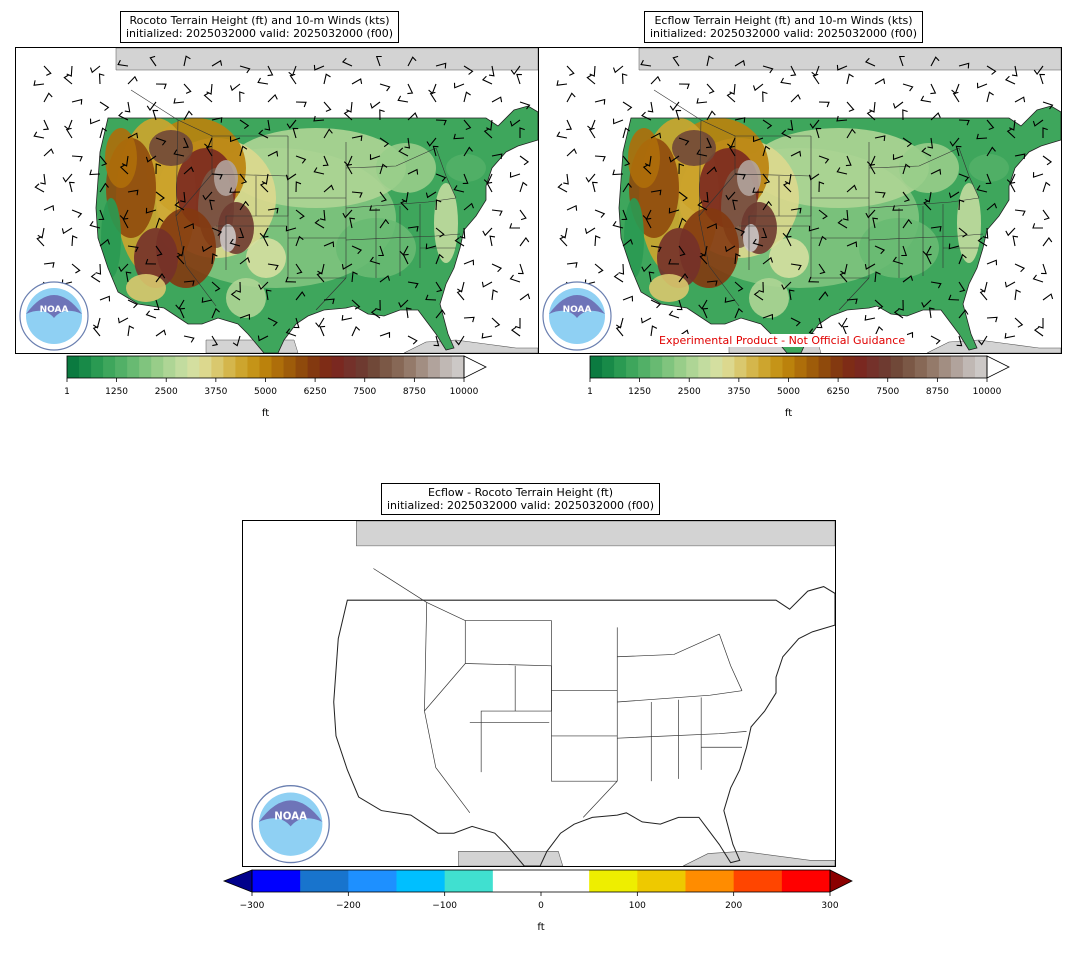  What do you see at coordinates (290, 817) in the screenshot?
I see `noaa-logo-text: NOAA` at bounding box center [290, 817].